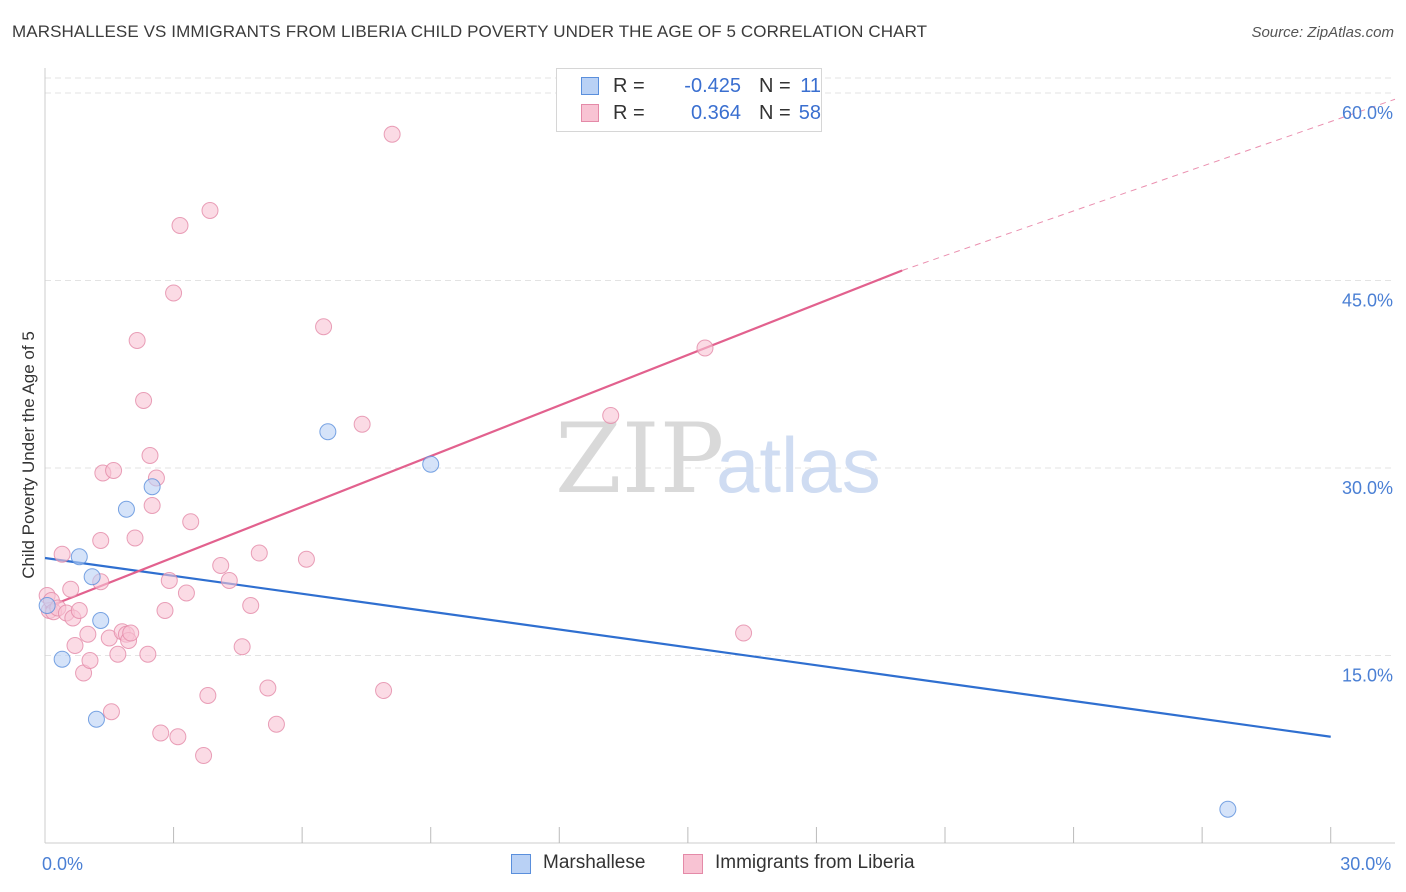 The height and width of the screenshot is (892, 1406). Describe the element at coordinates (715, 113) in the screenshot. I see `legend-r-value: 0.364` at that location.